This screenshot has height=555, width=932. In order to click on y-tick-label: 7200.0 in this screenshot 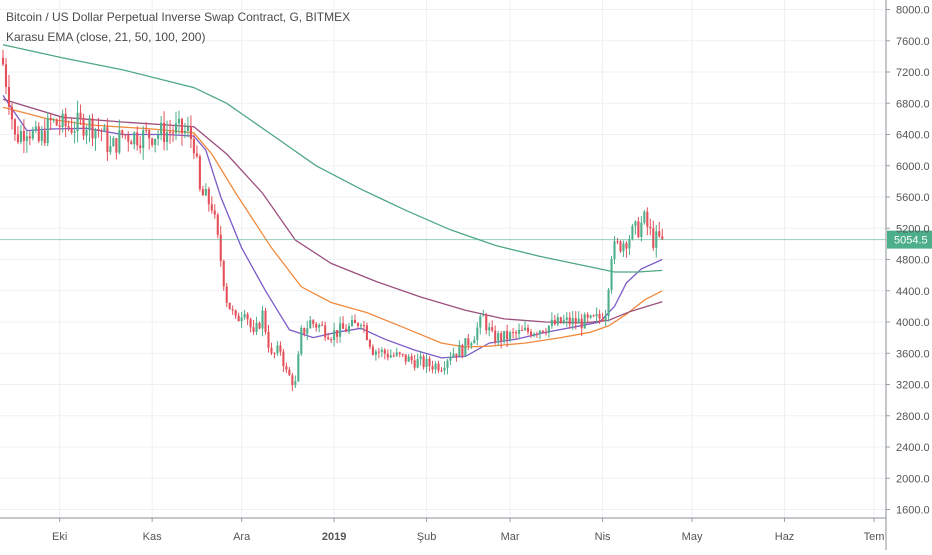, I will do `click(913, 73)`.